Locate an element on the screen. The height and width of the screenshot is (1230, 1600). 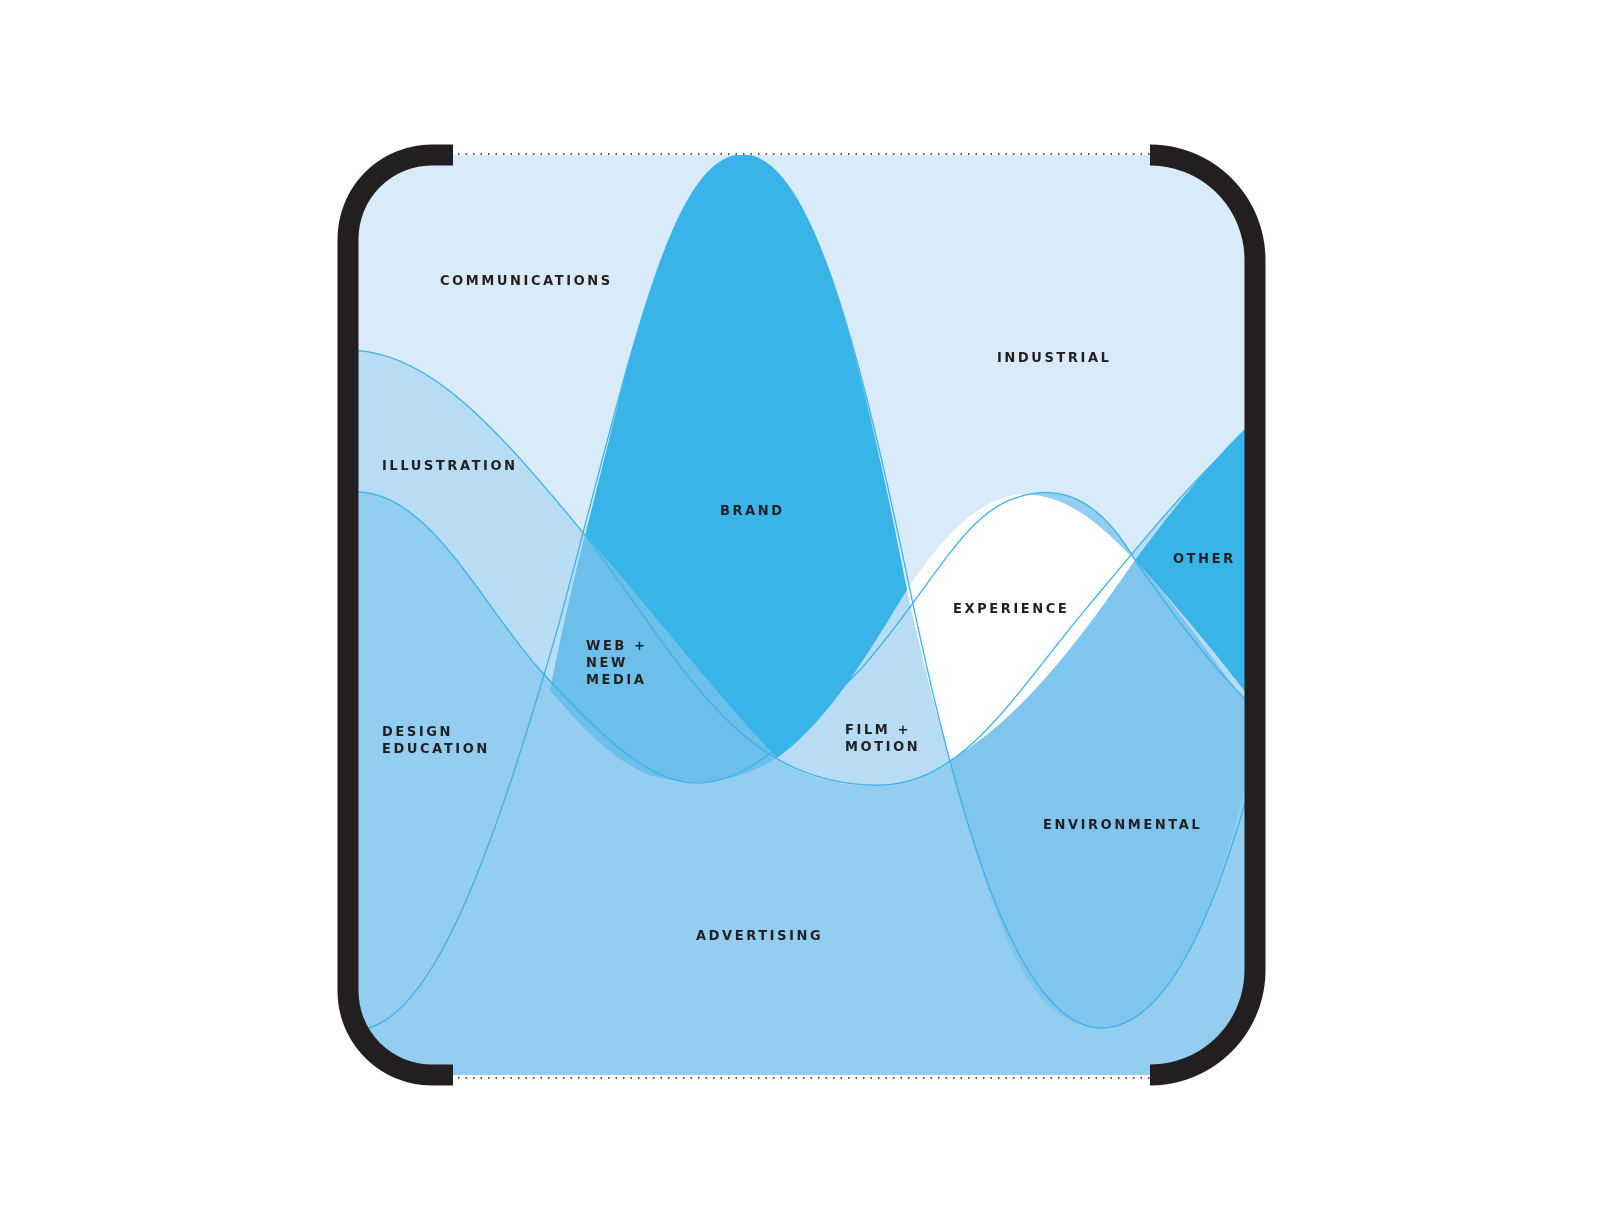
illustration-label: ILLUSTRATION is located at coordinates (450, 466).